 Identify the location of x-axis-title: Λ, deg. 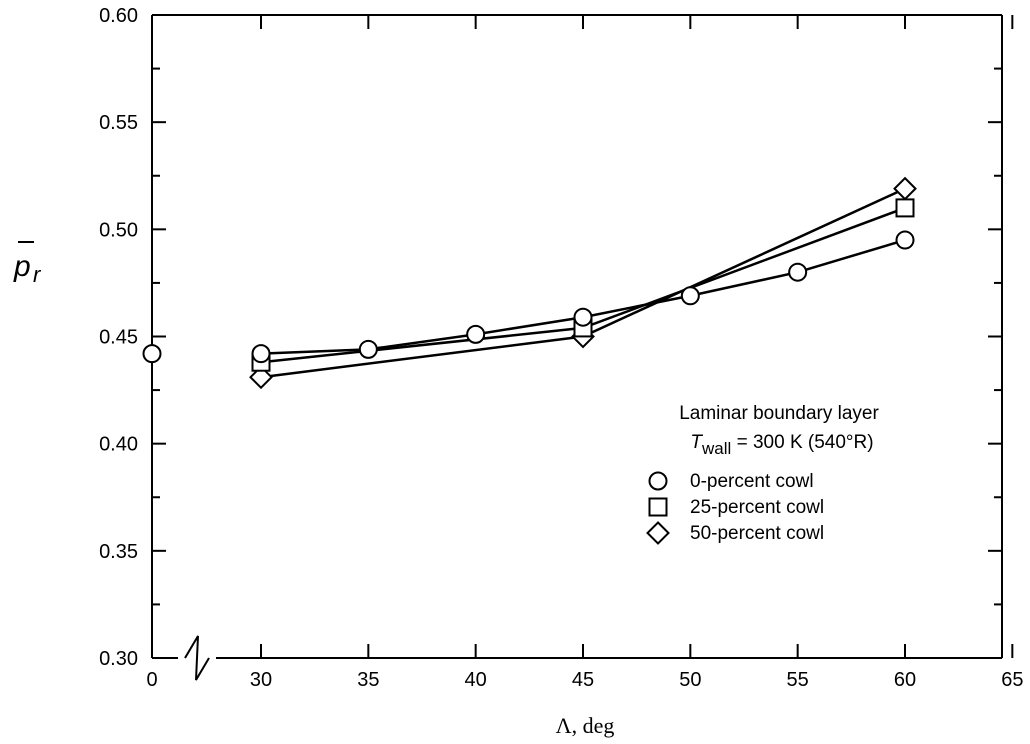
(585, 725).